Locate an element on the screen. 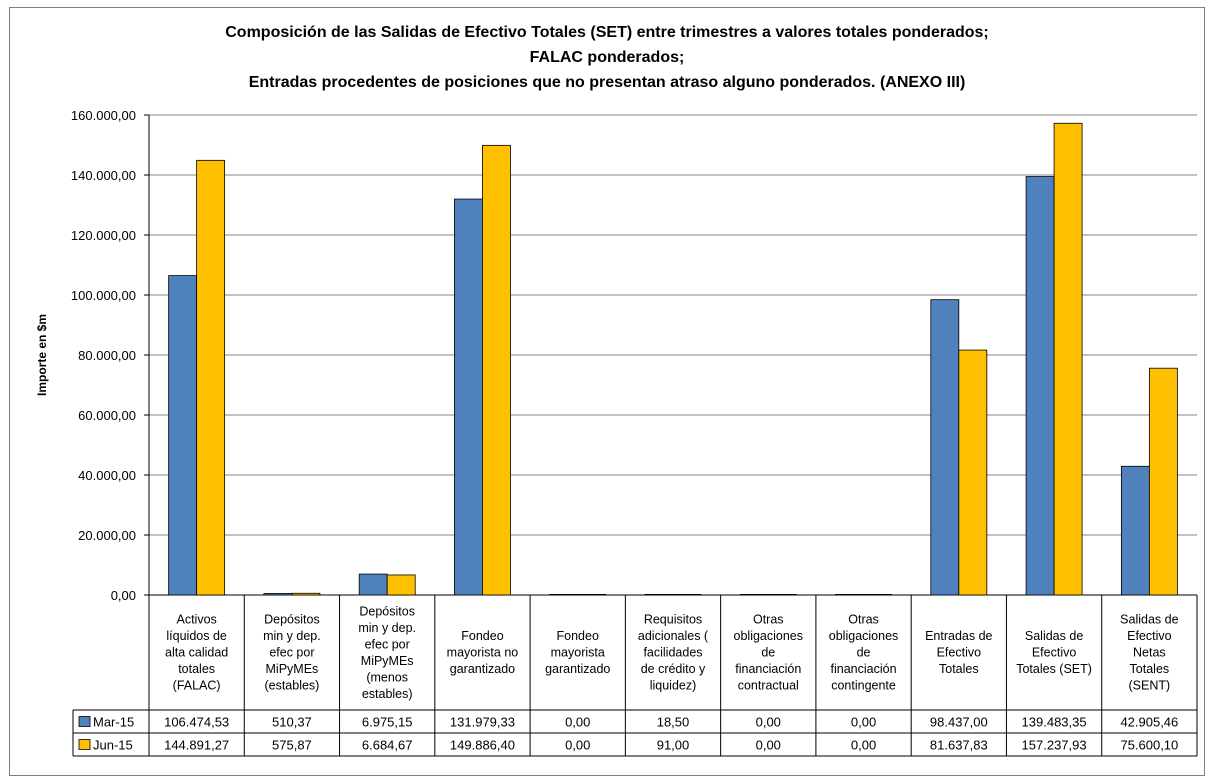 This screenshot has width=1214, height=783. chart-title-line: FALAC ponderados; is located at coordinates (607, 57).